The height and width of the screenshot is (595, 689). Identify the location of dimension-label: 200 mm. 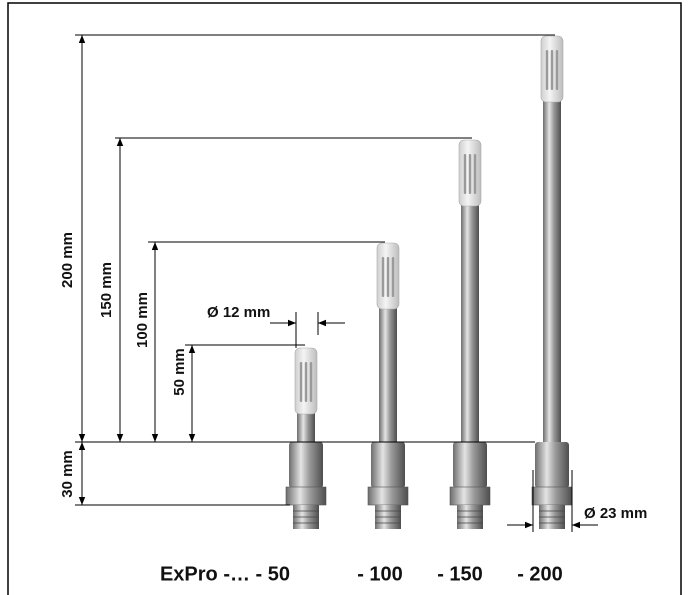
(67, 260).